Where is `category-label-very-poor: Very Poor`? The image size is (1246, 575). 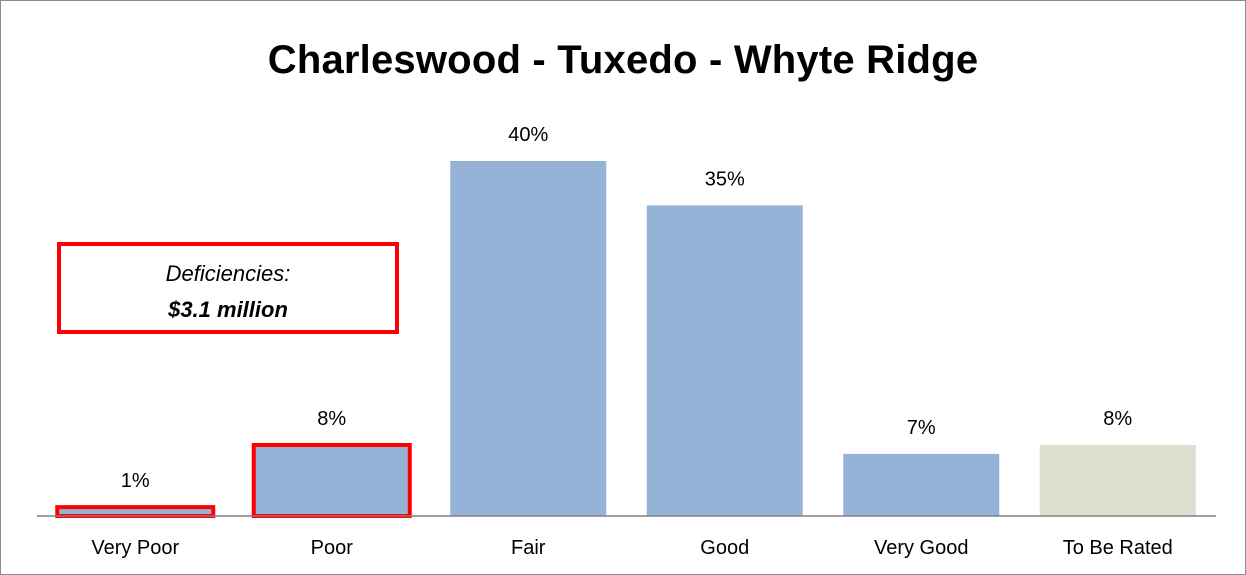
category-label-very-poor: Very Poor is located at coordinates (135, 548).